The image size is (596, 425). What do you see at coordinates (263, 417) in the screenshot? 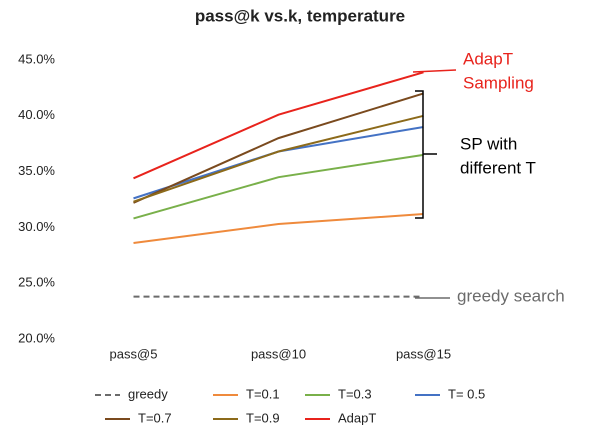
I see `legend-label: T=0.9` at bounding box center [263, 417].